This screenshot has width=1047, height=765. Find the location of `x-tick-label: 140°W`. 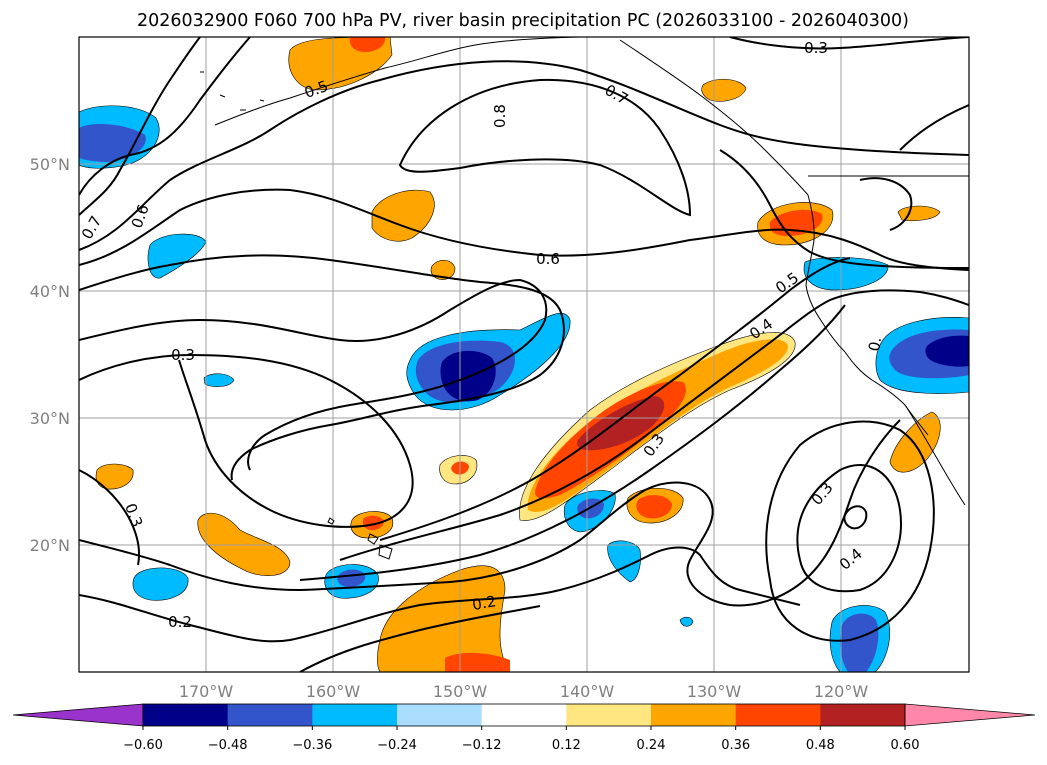

x-tick-label: 140°W is located at coordinates (587, 691).